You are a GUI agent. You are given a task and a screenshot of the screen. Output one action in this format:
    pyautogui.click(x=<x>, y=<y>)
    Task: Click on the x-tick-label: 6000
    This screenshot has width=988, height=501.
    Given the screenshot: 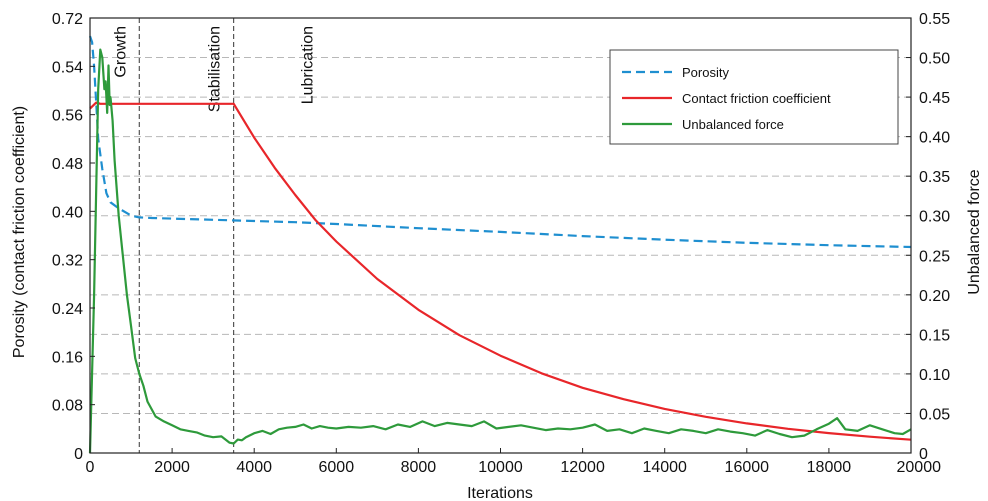 What is the action you would take?
    pyautogui.click(x=337, y=467)
    